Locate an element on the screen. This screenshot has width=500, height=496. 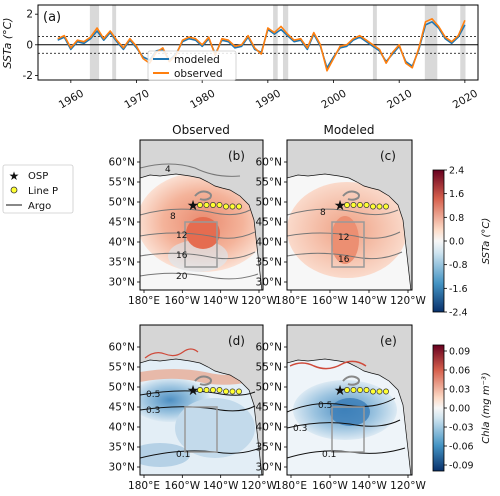
panel-e-frame is located at coordinates (349, 400).